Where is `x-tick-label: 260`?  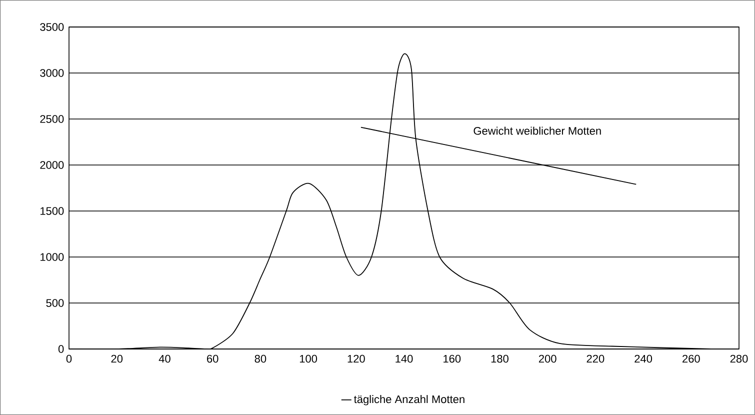 x-tick-label: 260 is located at coordinates (691, 358).